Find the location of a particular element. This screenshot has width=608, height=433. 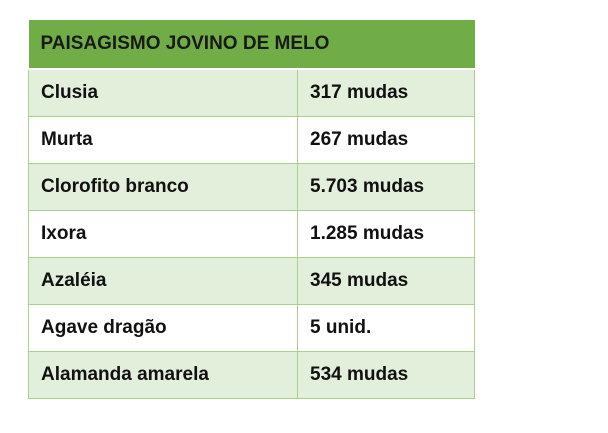

table-header-row: PAISAGISMO JOVINO DE MELO is located at coordinates (251, 45).